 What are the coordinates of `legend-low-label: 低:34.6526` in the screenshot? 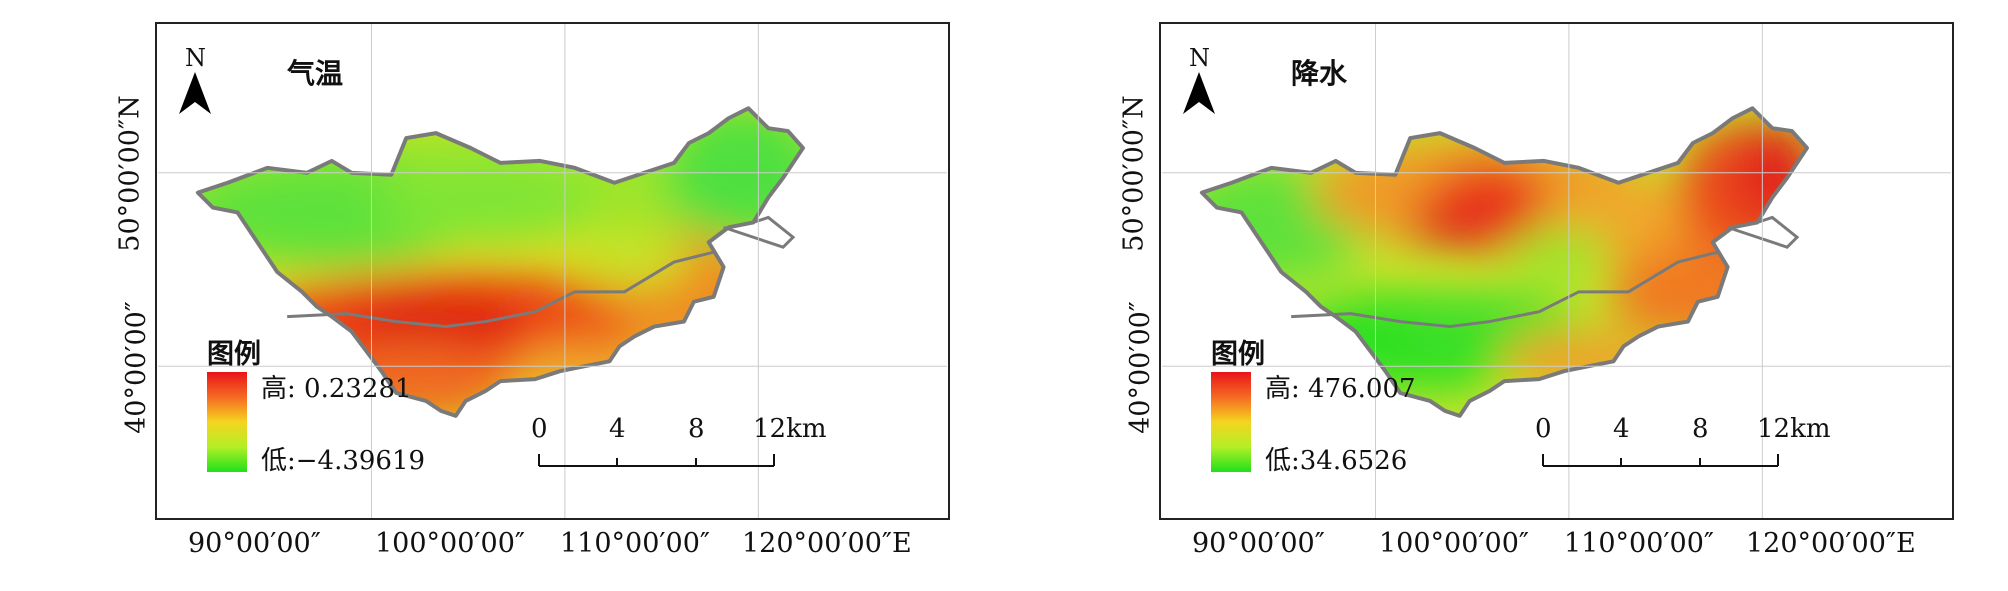 It's located at (1336, 461).